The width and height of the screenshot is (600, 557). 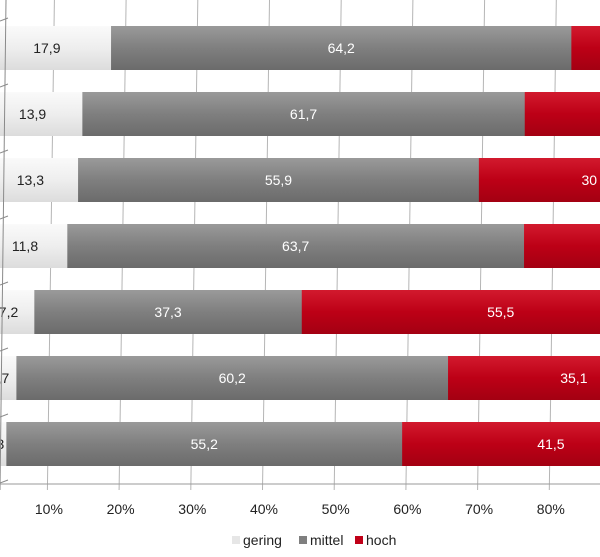 I want to click on data-label-mittel: 64,2, so click(x=341, y=48).